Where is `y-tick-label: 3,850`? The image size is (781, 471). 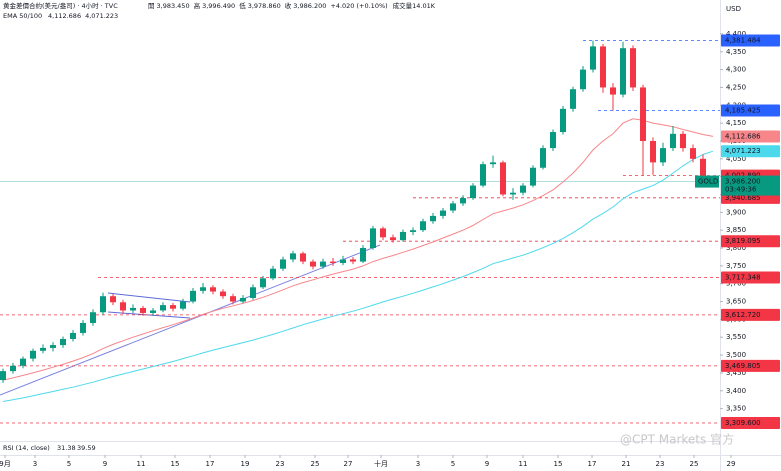
y-tick-label: 3,850 is located at coordinates (736, 230).